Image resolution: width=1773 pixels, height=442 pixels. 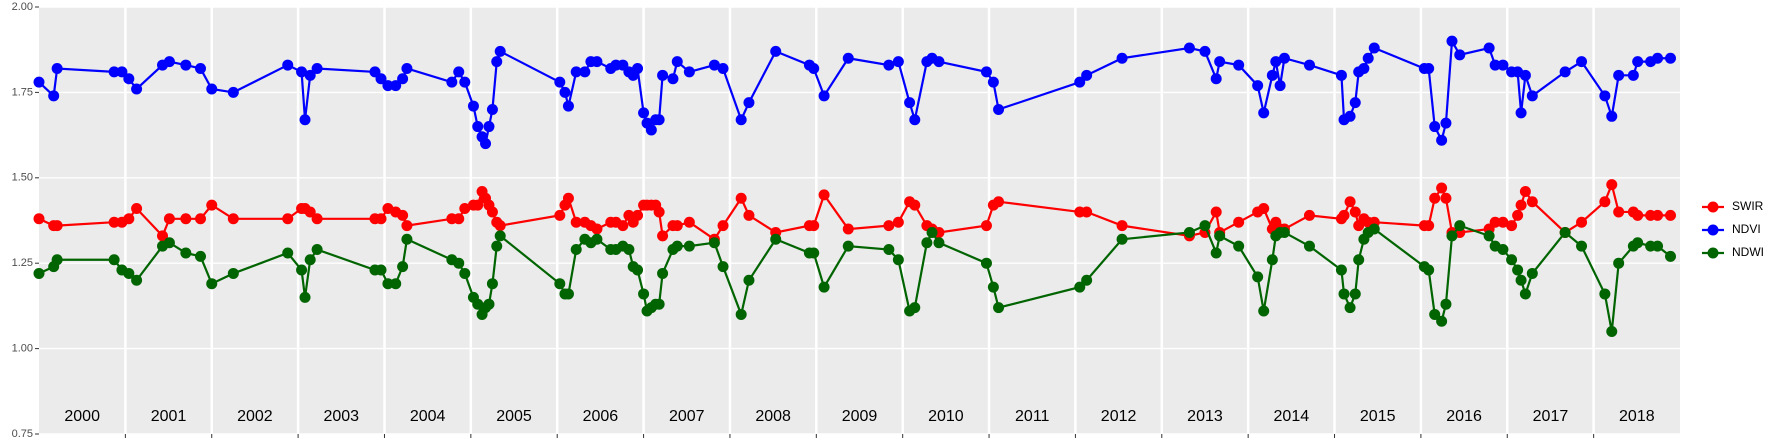 I want to click on legend-label: NDVI, so click(x=1746, y=229).